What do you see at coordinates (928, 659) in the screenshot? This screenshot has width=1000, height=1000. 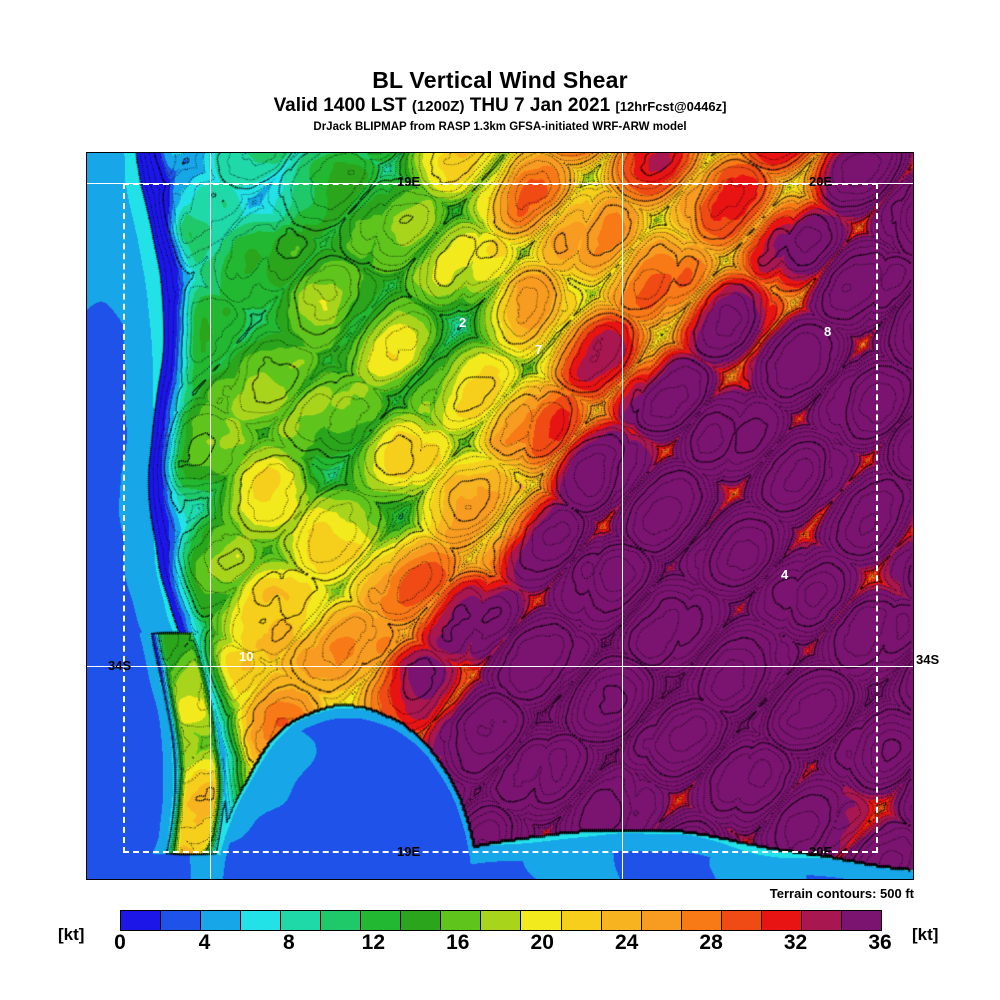 I see `edge-label-latitude-right: 34S` at bounding box center [928, 659].